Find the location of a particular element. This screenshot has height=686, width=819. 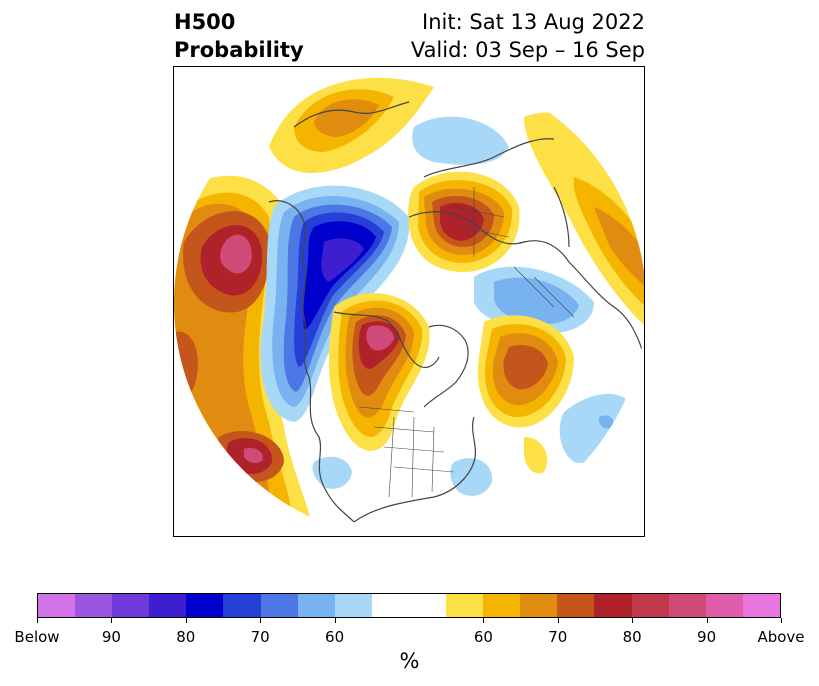

title-variable: H500 is located at coordinates (205, 22).